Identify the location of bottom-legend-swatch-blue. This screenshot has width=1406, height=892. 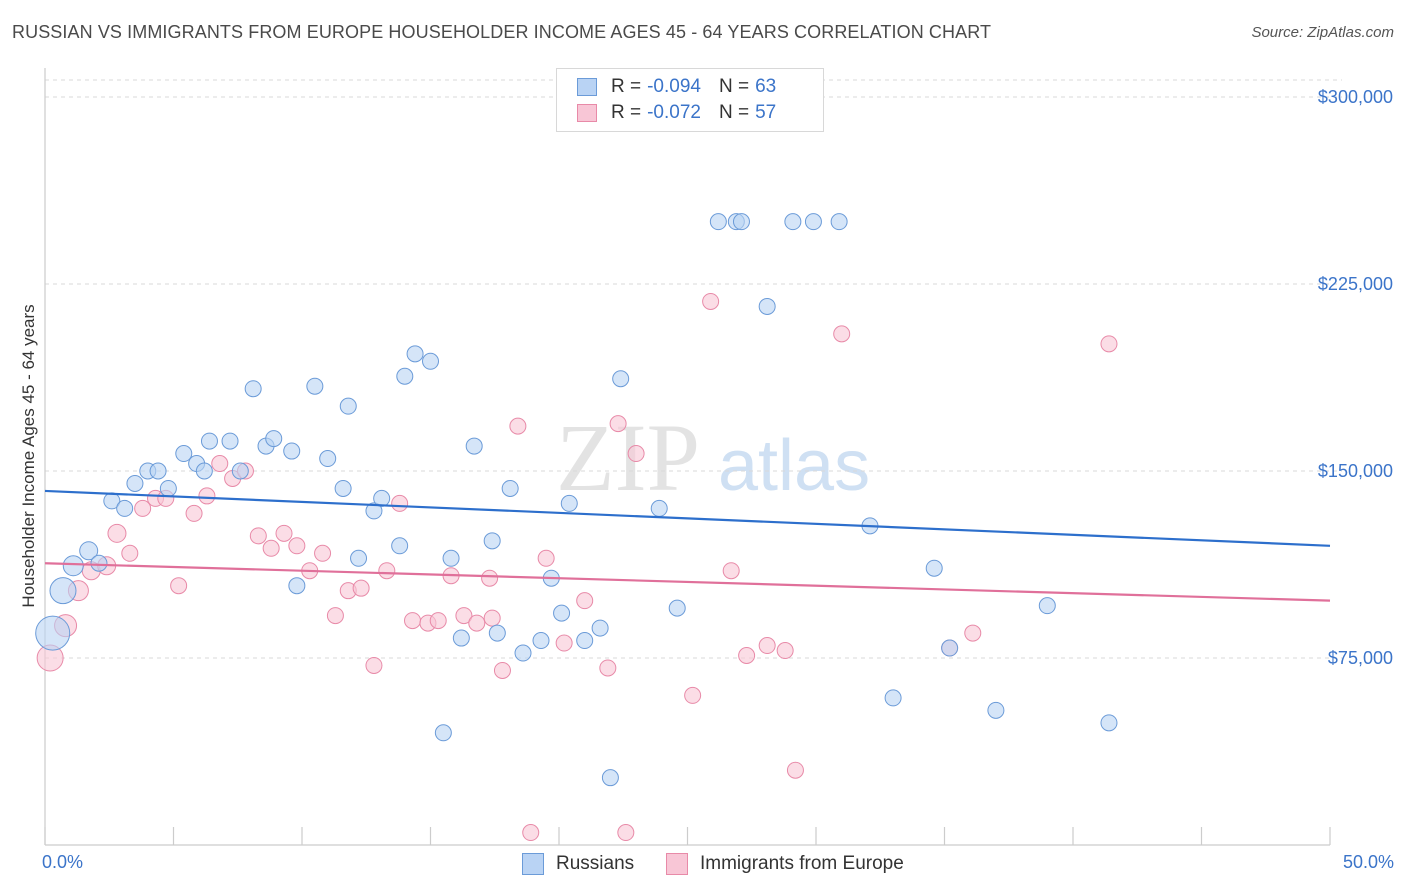
(533, 864).